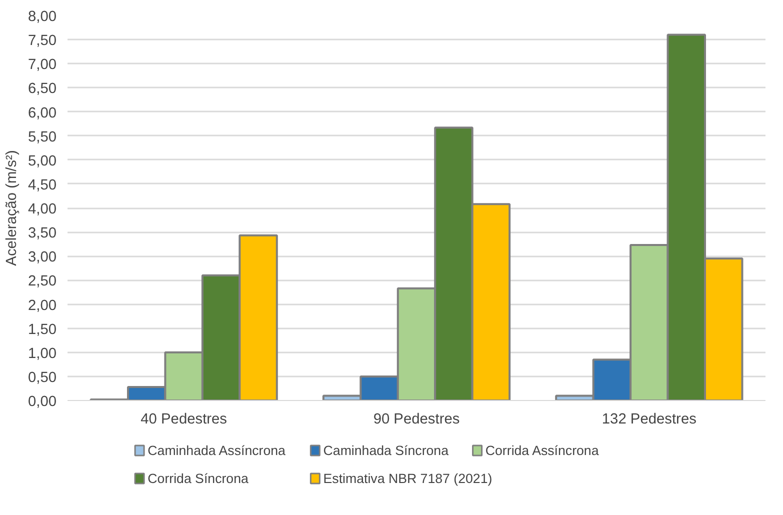  I want to click on y-tick-label: 0,50, so click(42, 378).